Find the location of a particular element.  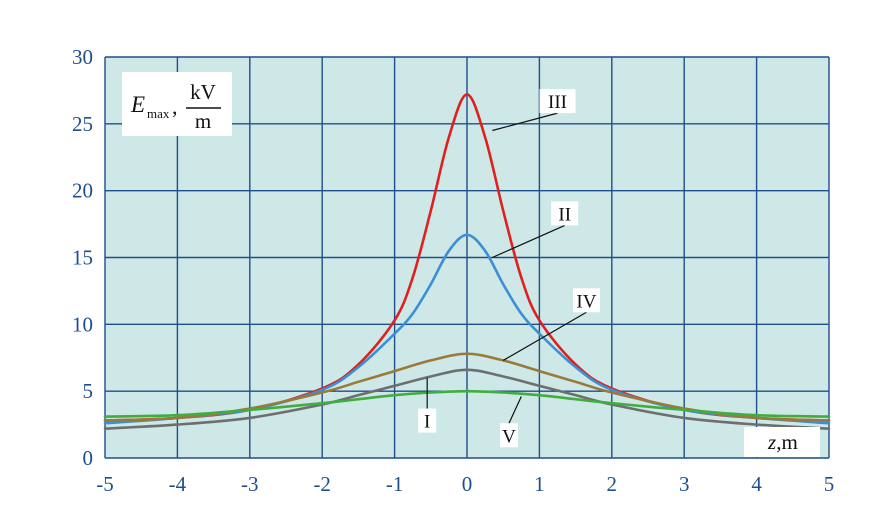

curve-label-iii: III is located at coordinates (557, 102).